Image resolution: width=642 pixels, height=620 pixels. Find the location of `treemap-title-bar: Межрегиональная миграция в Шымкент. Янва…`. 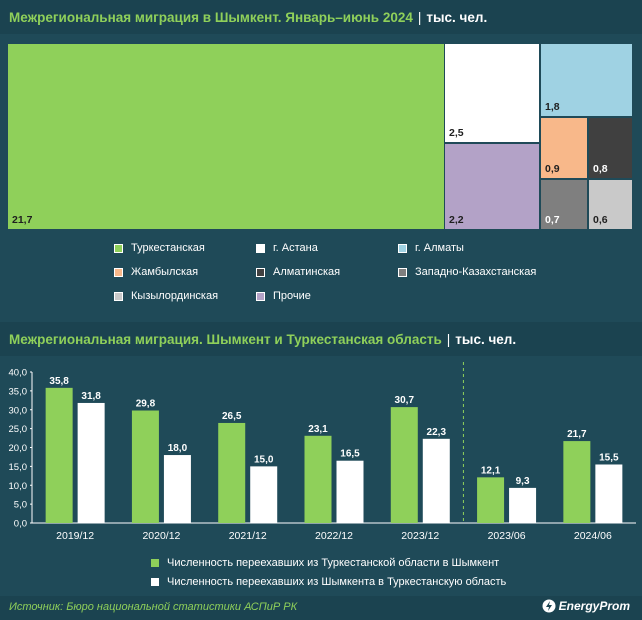

treemap-title-bar: Межрегиональная миграция в Шымкент. Янва… is located at coordinates (321, 17).